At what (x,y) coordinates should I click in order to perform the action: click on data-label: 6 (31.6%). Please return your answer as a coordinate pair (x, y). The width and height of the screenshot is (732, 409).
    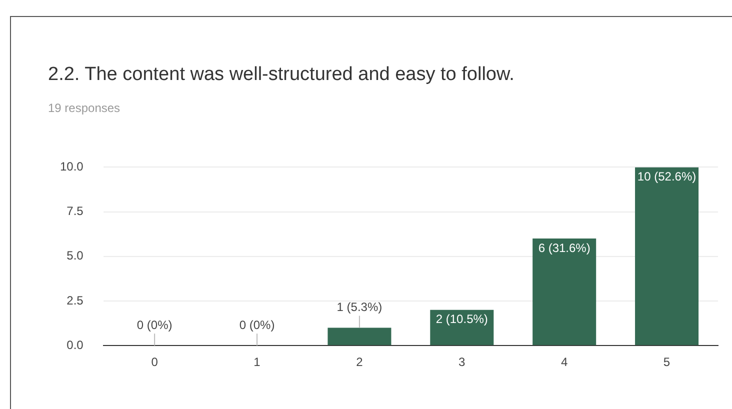
    Looking at the image, I should click on (564, 247).